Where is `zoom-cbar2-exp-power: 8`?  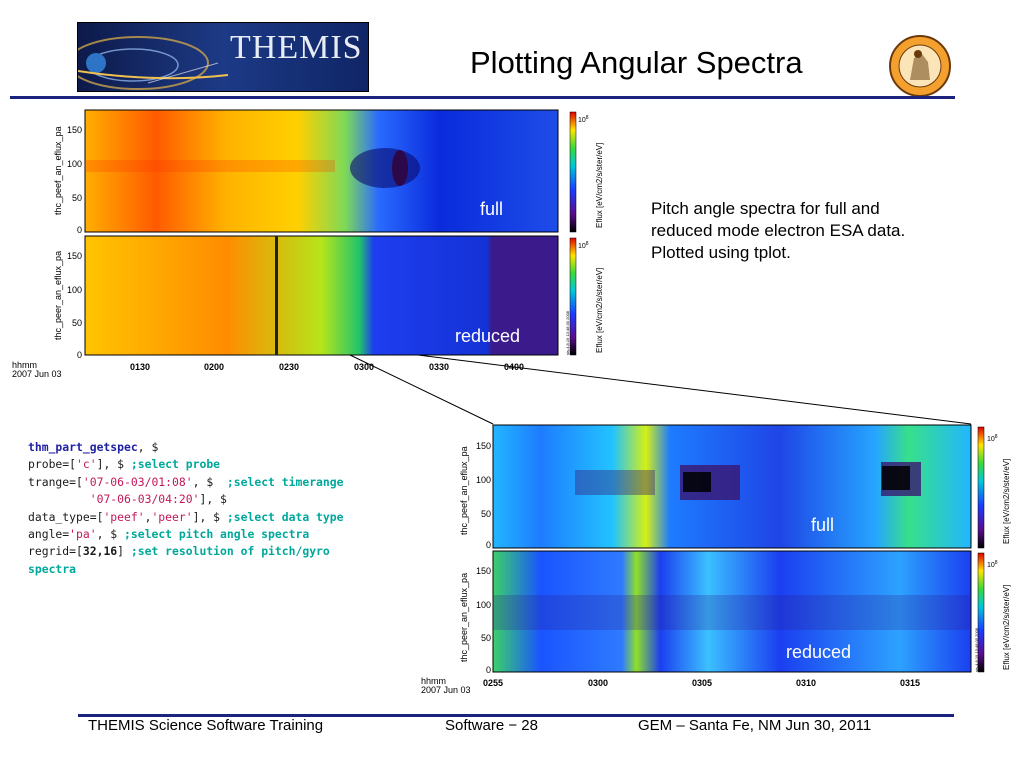 zoom-cbar2-exp-power: 8 is located at coordinates (996, 563).